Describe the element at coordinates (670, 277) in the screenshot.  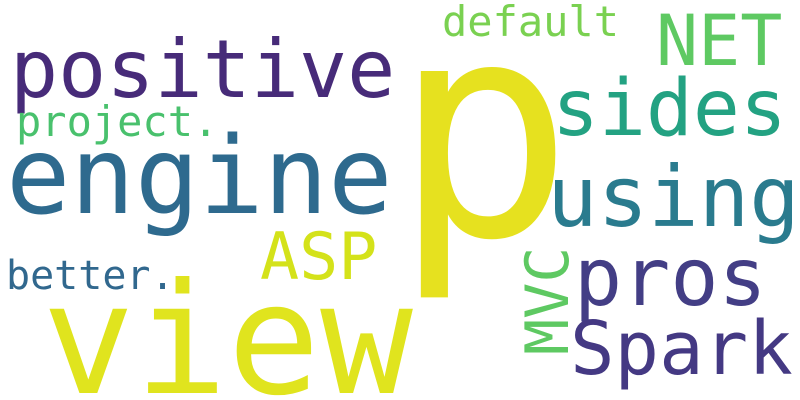
I see `word-pros: pros` at that location.